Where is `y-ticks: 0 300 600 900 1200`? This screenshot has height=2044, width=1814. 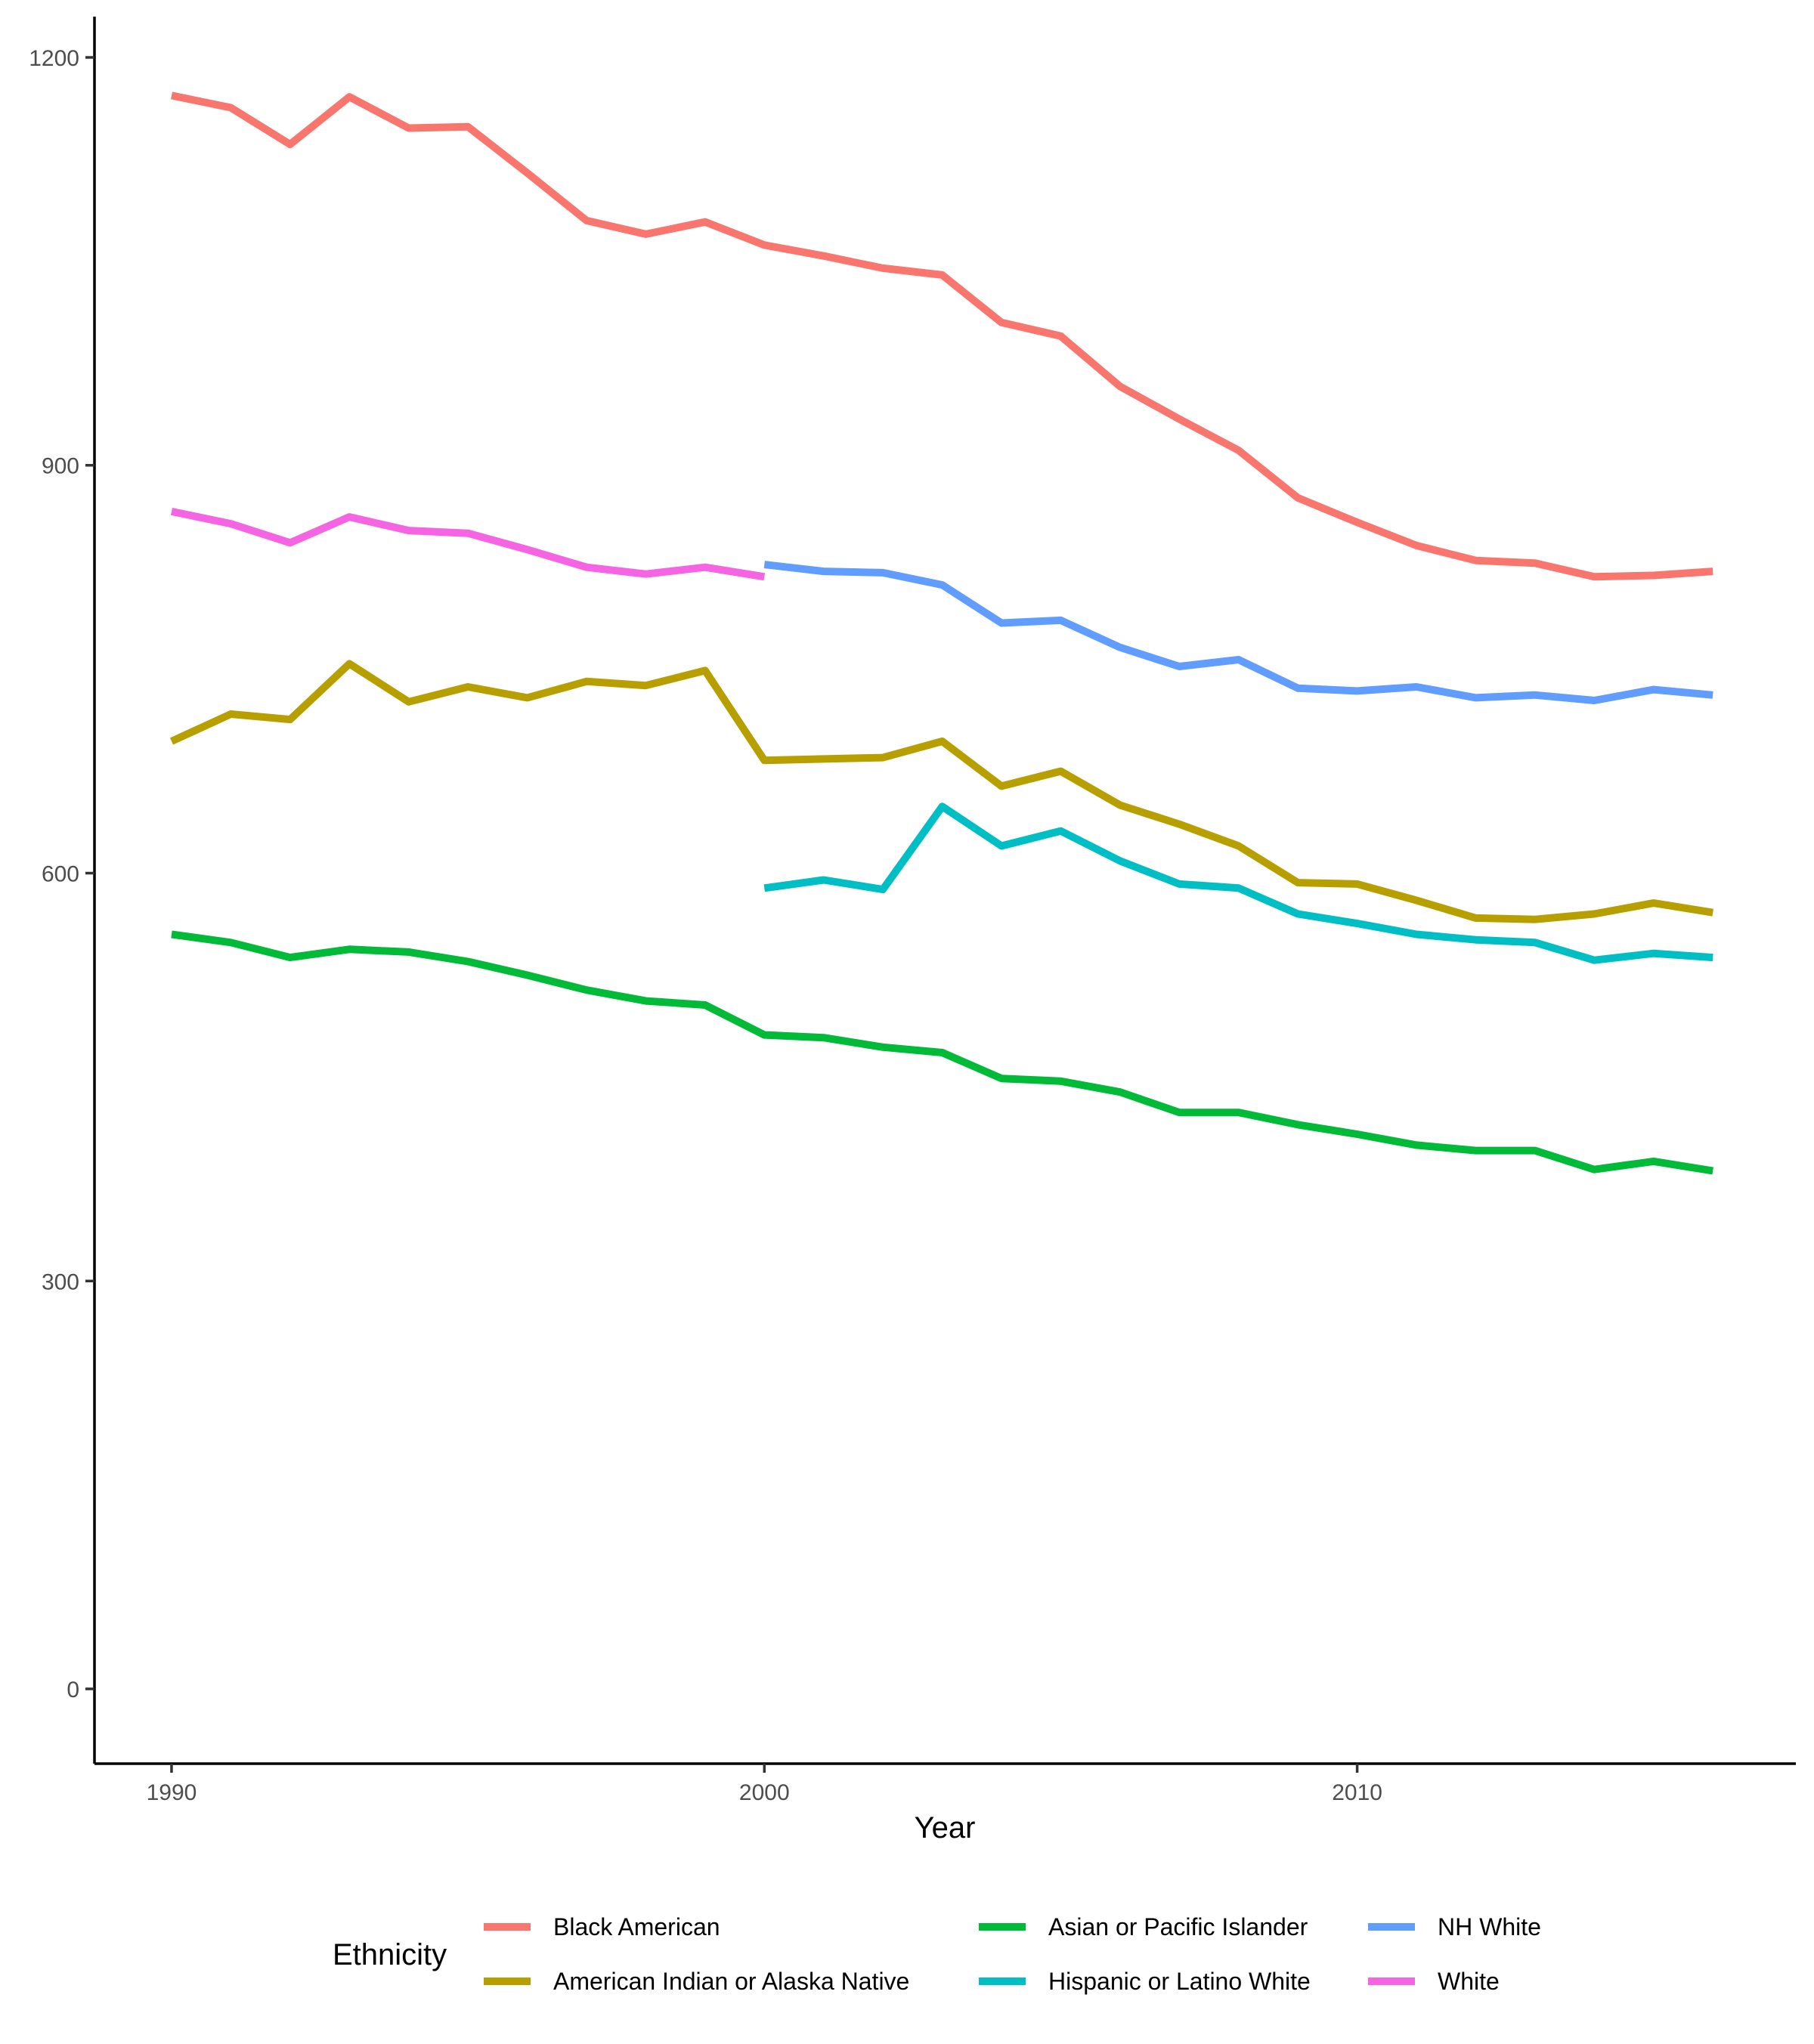 y-ticks: 0 300 600 900 1200 is located at coordinates (61, 874).